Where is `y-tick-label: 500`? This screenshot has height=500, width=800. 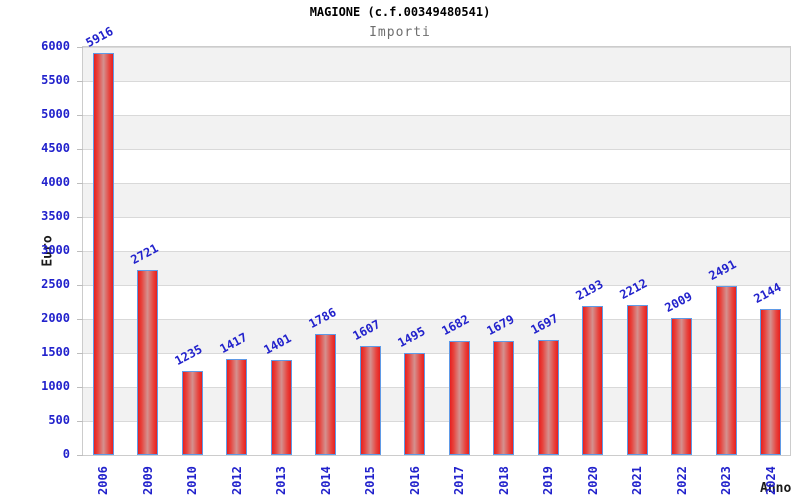
y-tick-label: 500 is located at coordinates (59, 420).